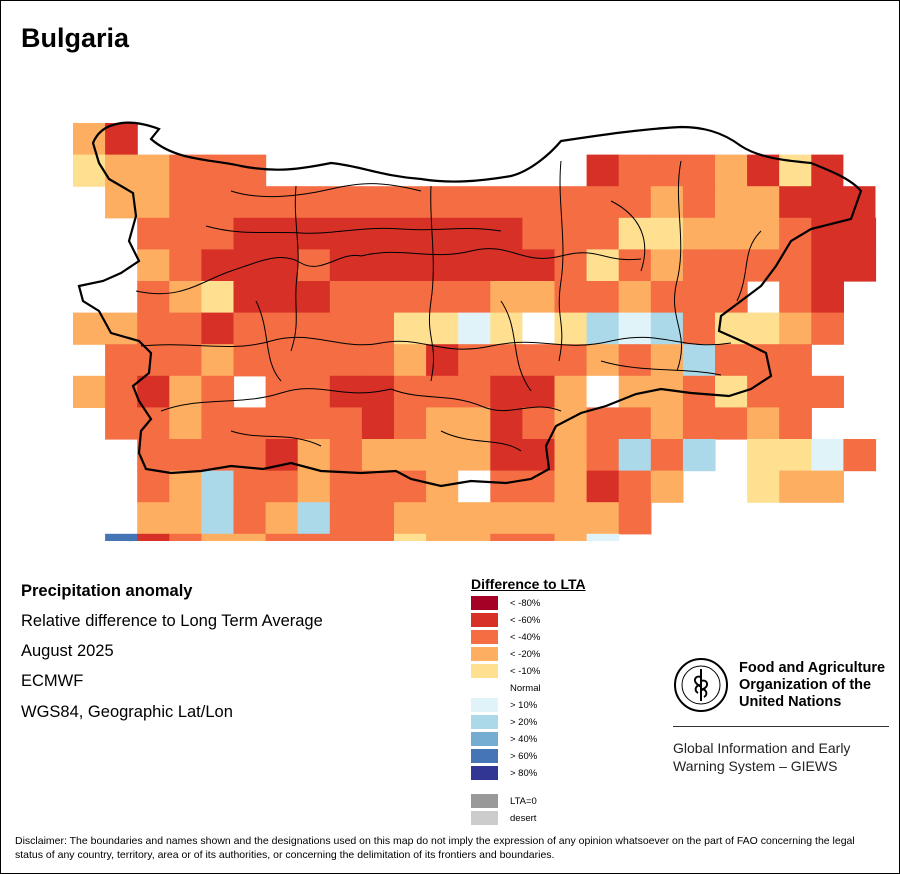 This screenshot has height=874, width=900. I want to click on fao-divider, so click(781, 726).